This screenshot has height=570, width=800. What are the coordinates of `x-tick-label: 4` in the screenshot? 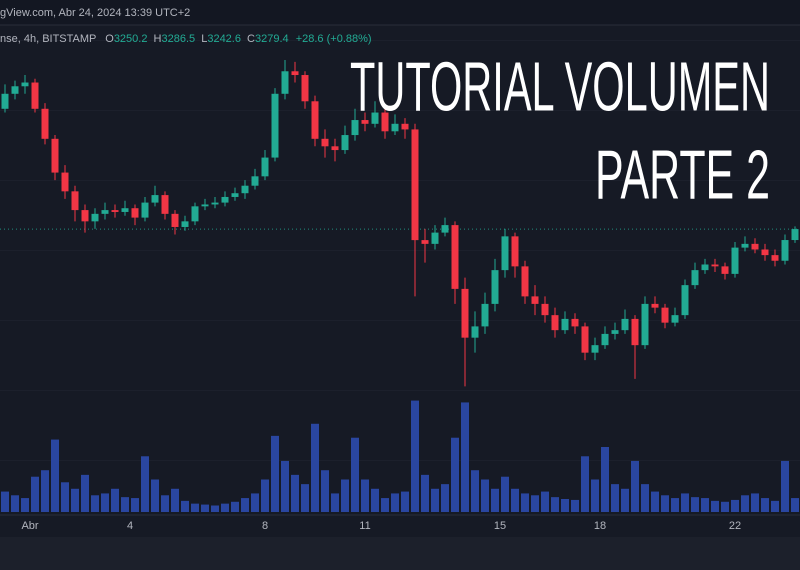 It's located at (130, 526).